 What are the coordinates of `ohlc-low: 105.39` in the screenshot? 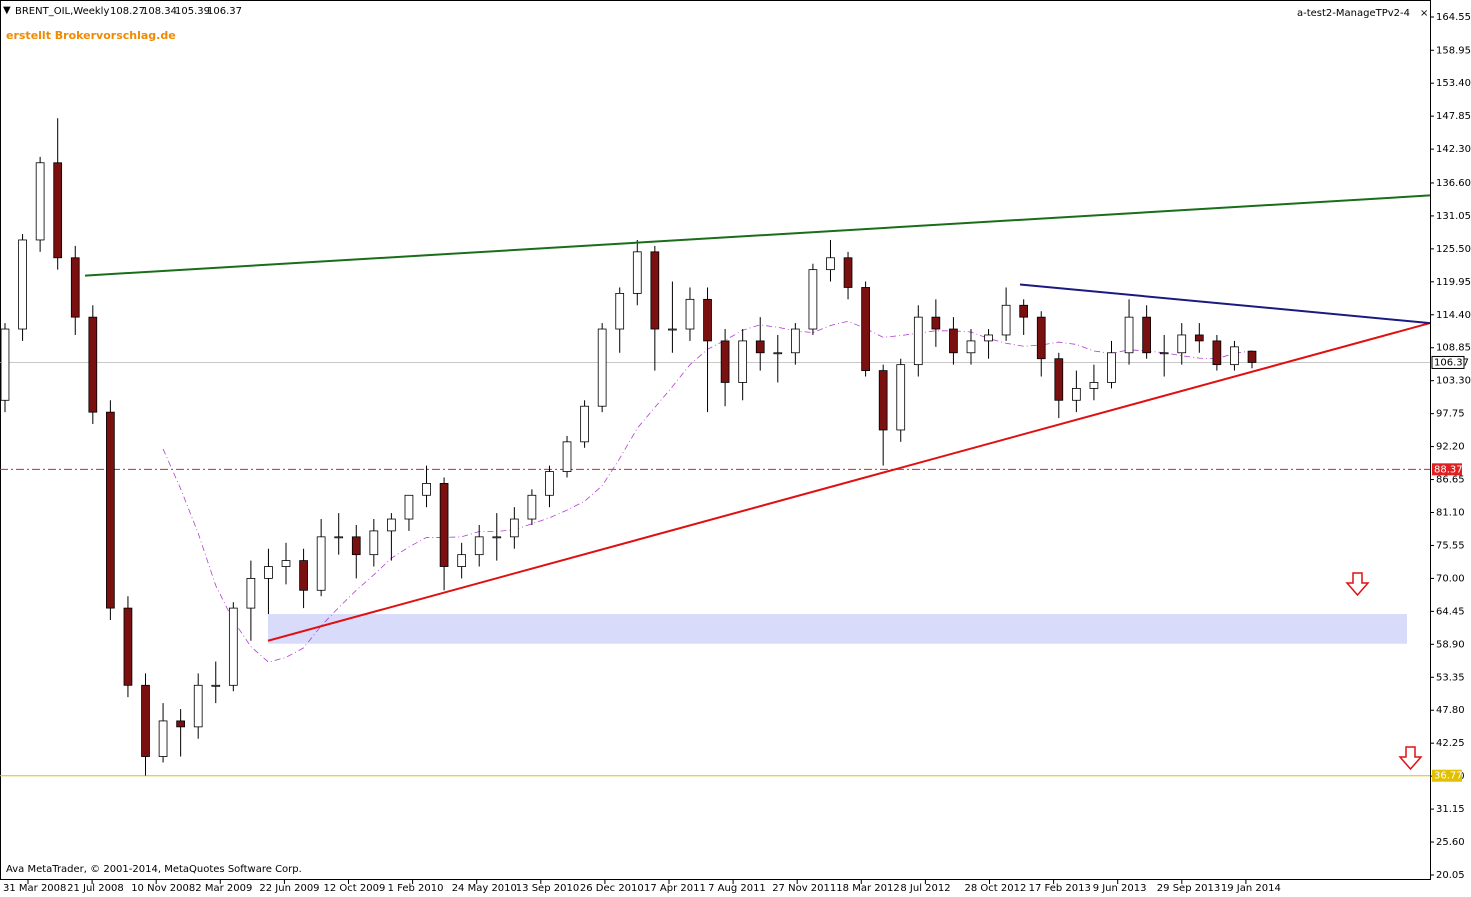 It's located at (192, 11).